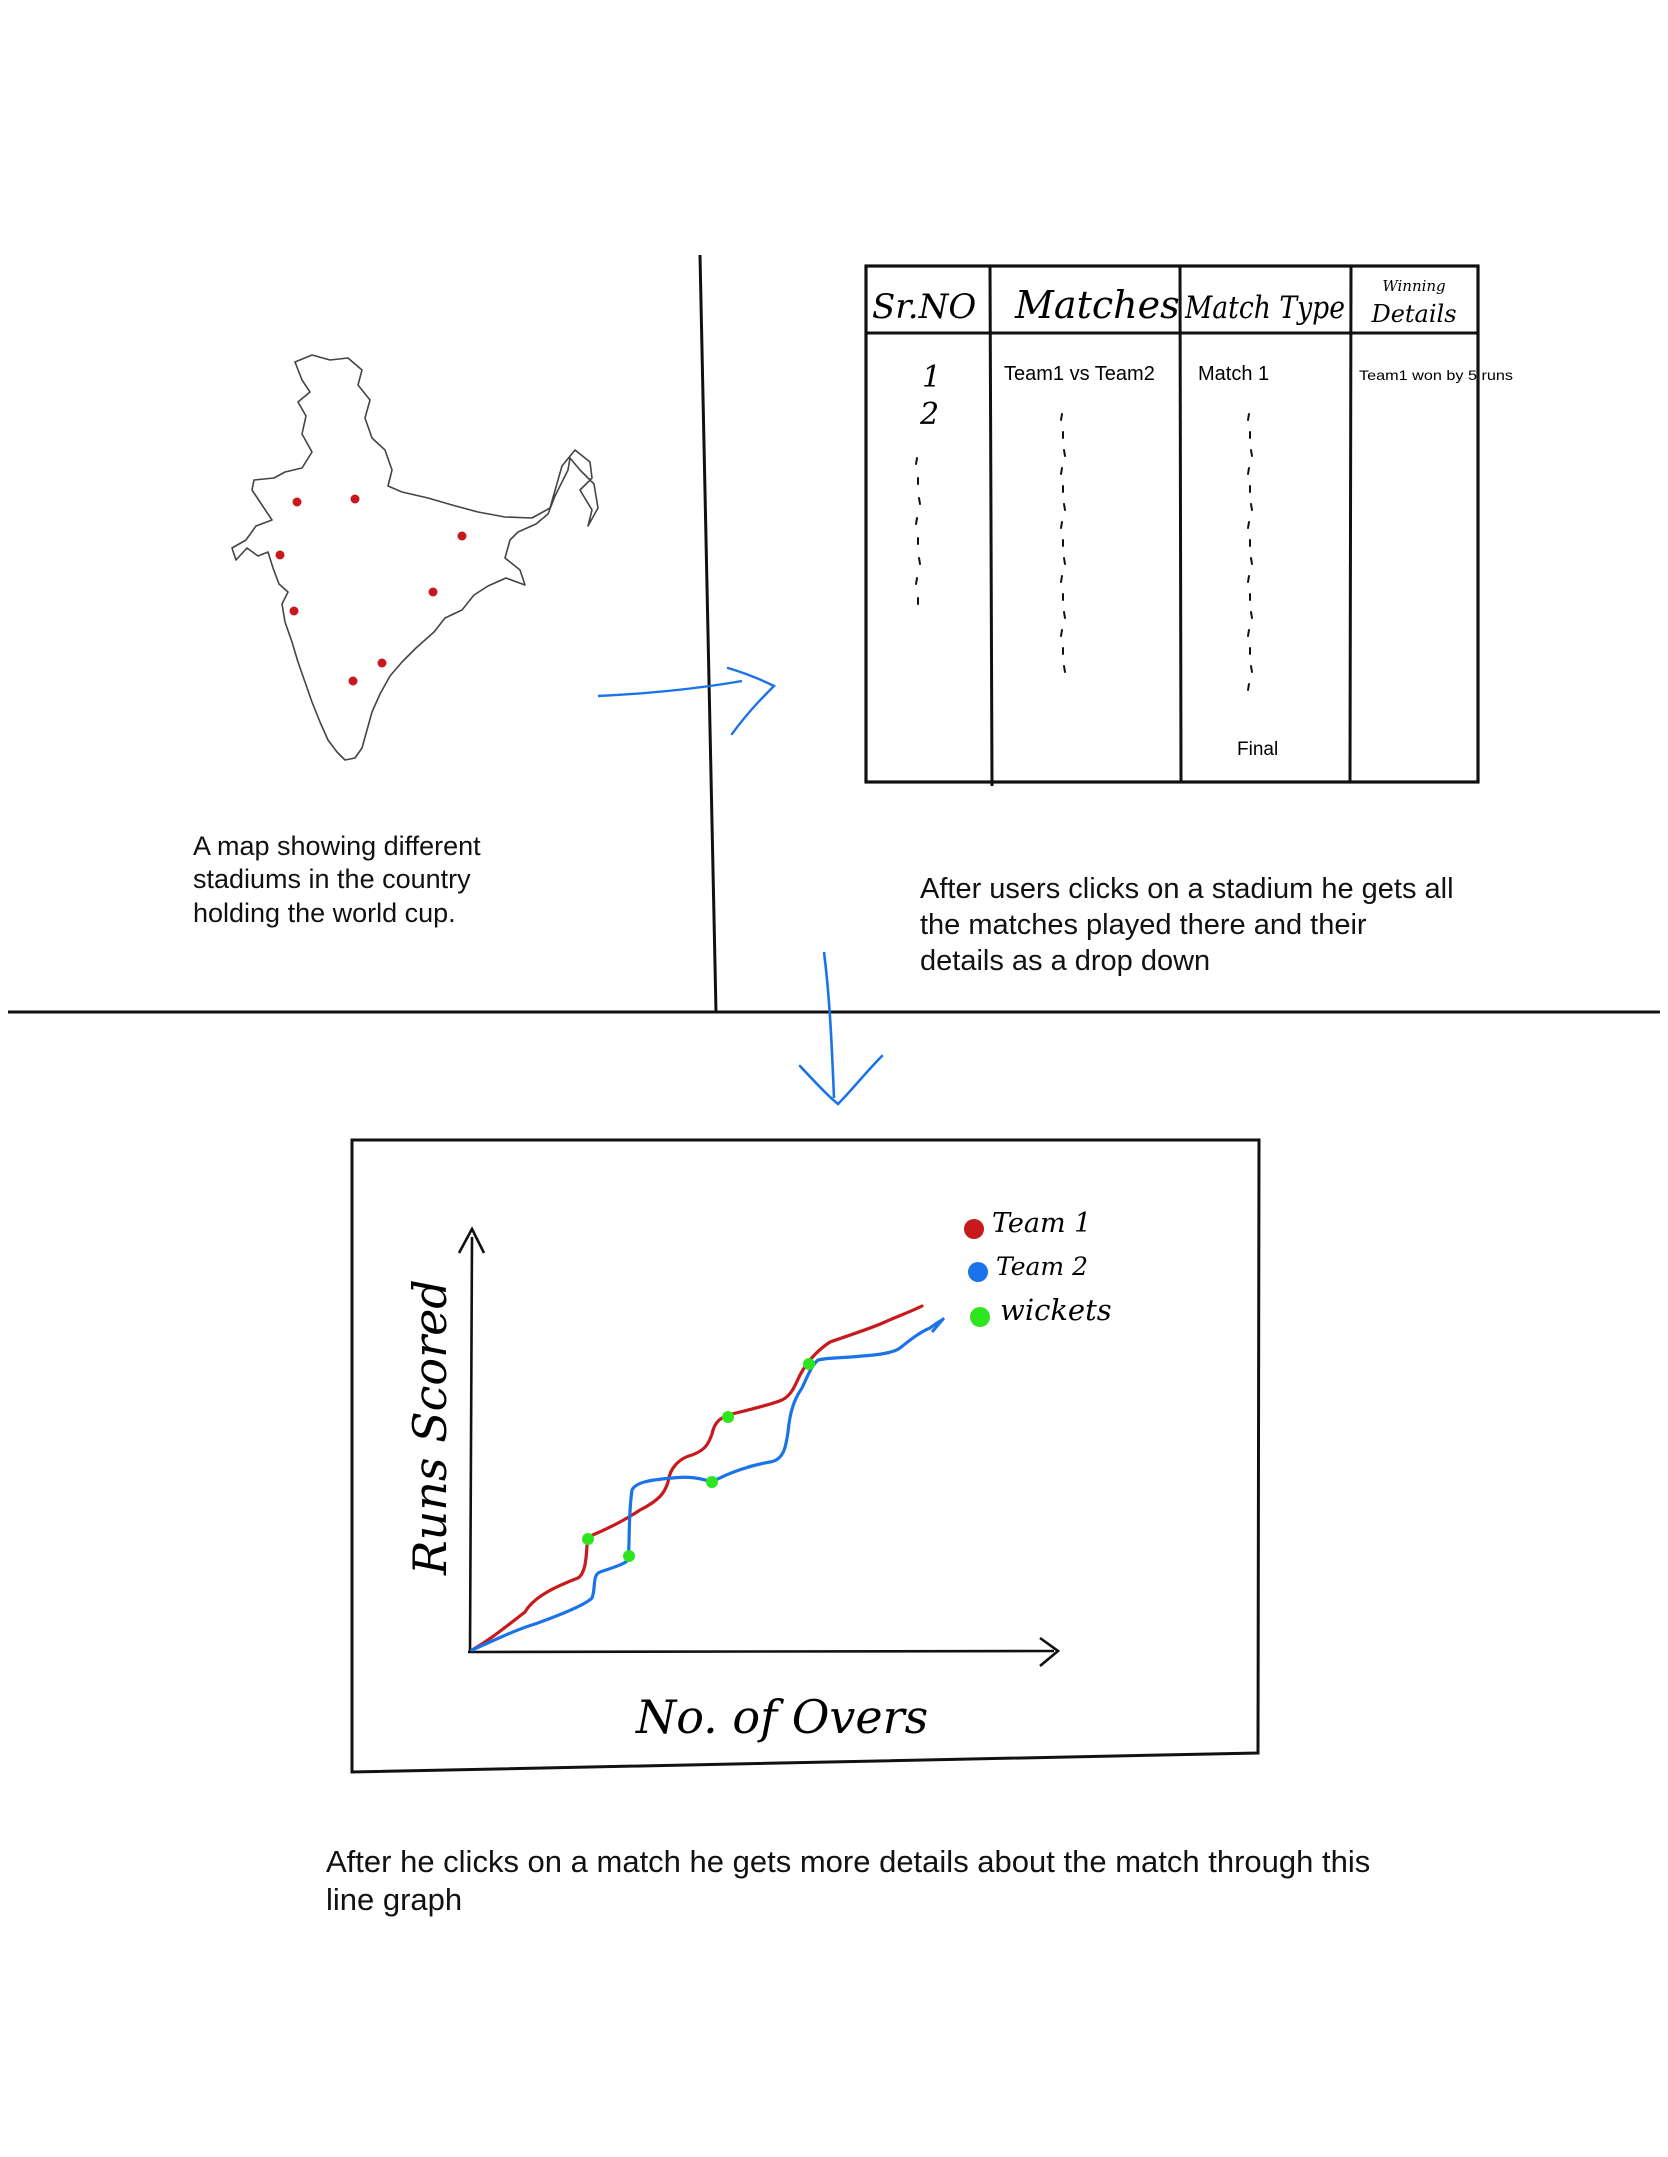 Image resolution: width=1668 pixels, height=2157 pixels. What do you see at coordinates (698, 1460) in the screenshot?
I see `wicket-markers` at bounding box center [698, 1460].